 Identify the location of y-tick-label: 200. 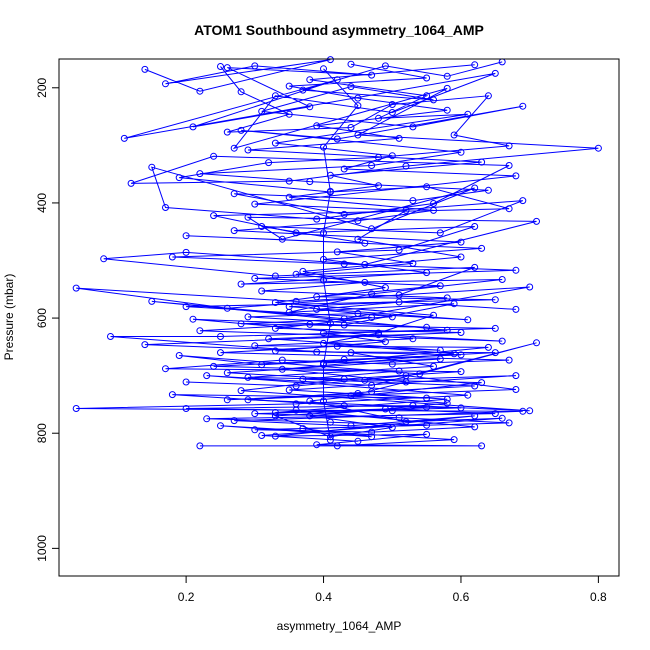
(42, 87).